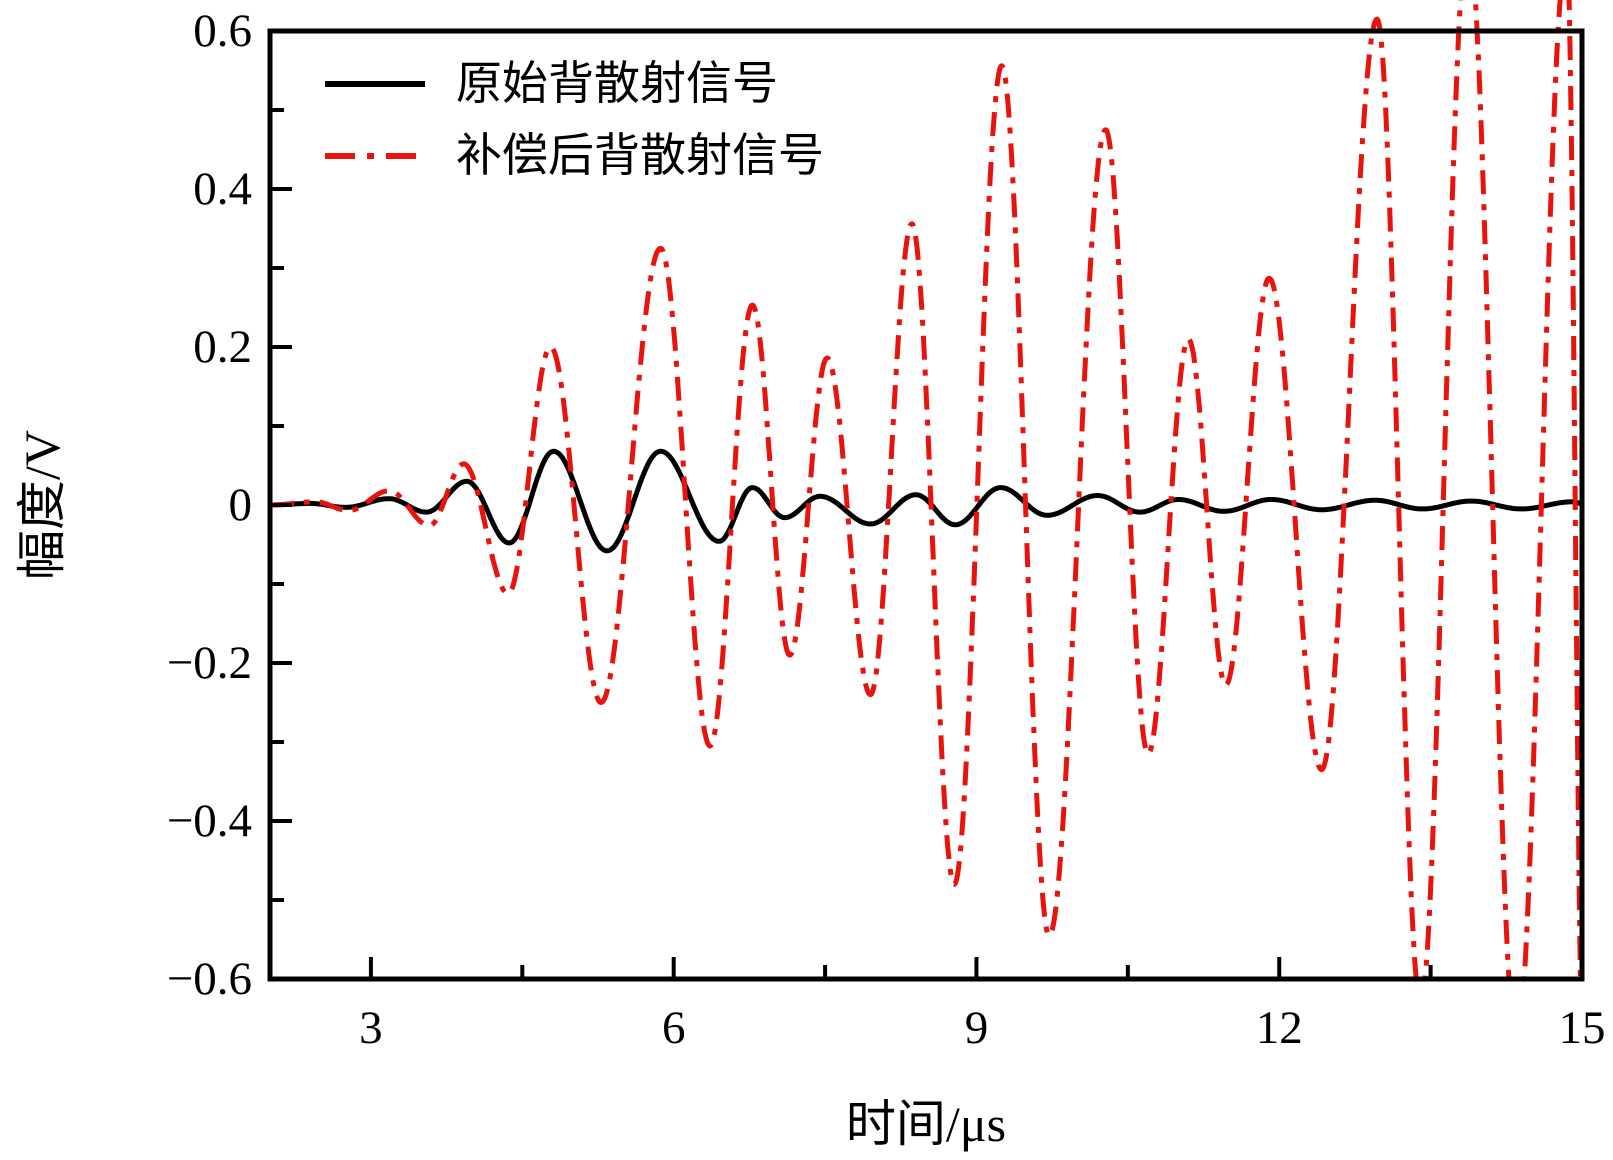  I want to click on legend-line-solid-sample, so click(375, 84).